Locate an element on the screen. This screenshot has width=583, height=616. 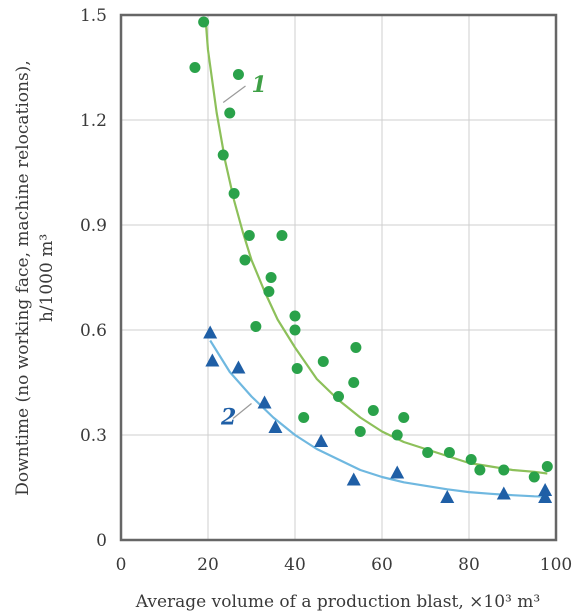
y-tick-label: 0.3 is located at coordinates (93, 436).